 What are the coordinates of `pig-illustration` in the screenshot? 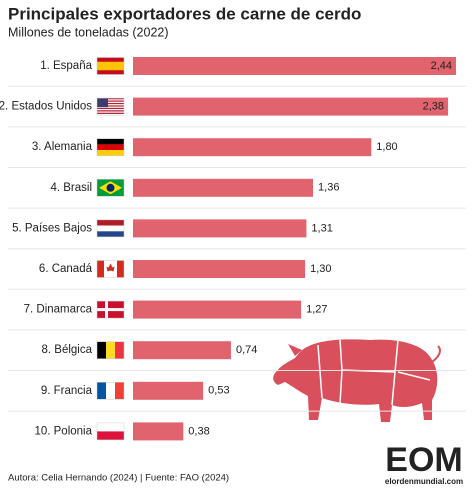 It's located at (357, 380).